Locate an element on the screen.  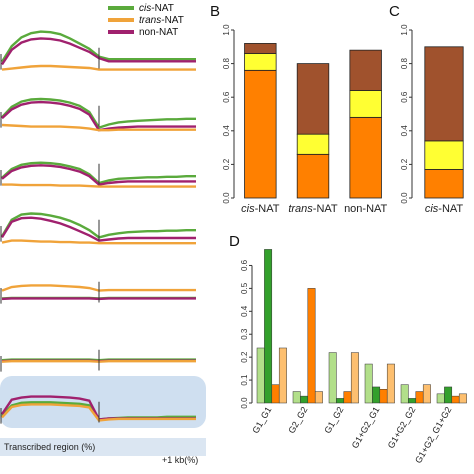
category-label: non-NAT is located at coordinates (365, 209).